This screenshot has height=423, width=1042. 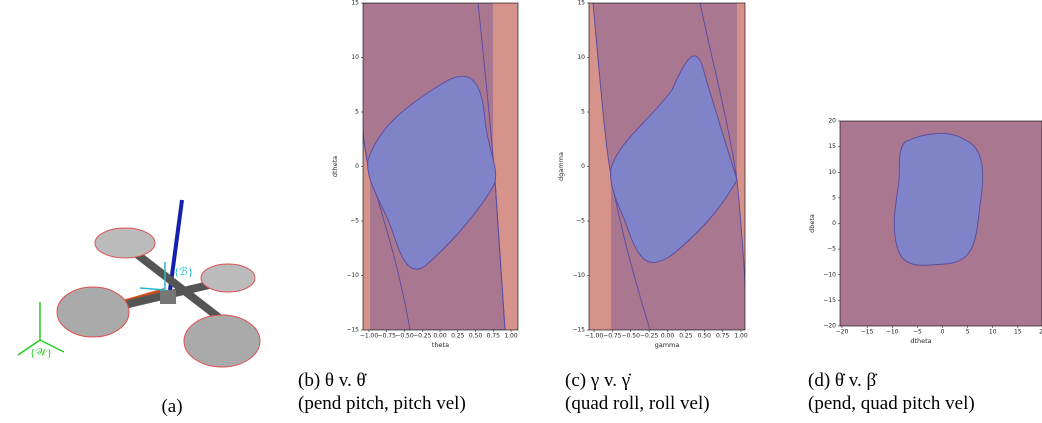 What do you see at coordinates (183, 272) in the screenshot?
I see `frame-label: {ℬ}` at bounding box center [183, 272].